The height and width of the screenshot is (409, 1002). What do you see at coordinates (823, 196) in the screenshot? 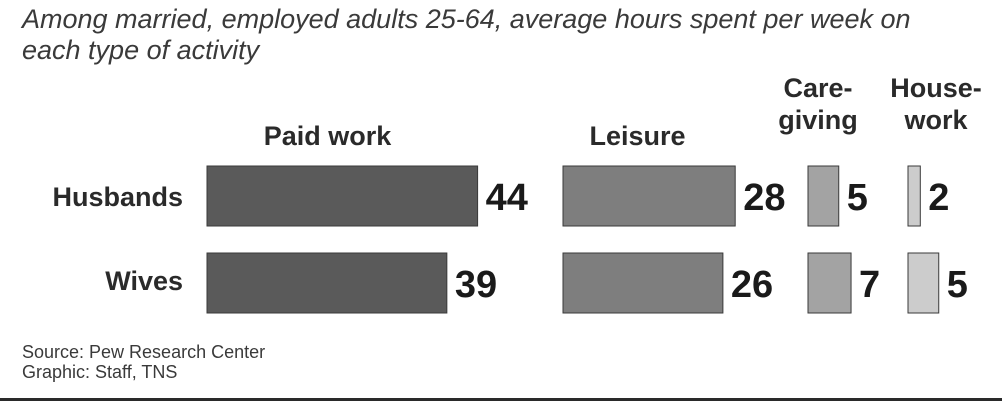
I see `bar-care-giving-husbands` at bounding box center [823, 196].